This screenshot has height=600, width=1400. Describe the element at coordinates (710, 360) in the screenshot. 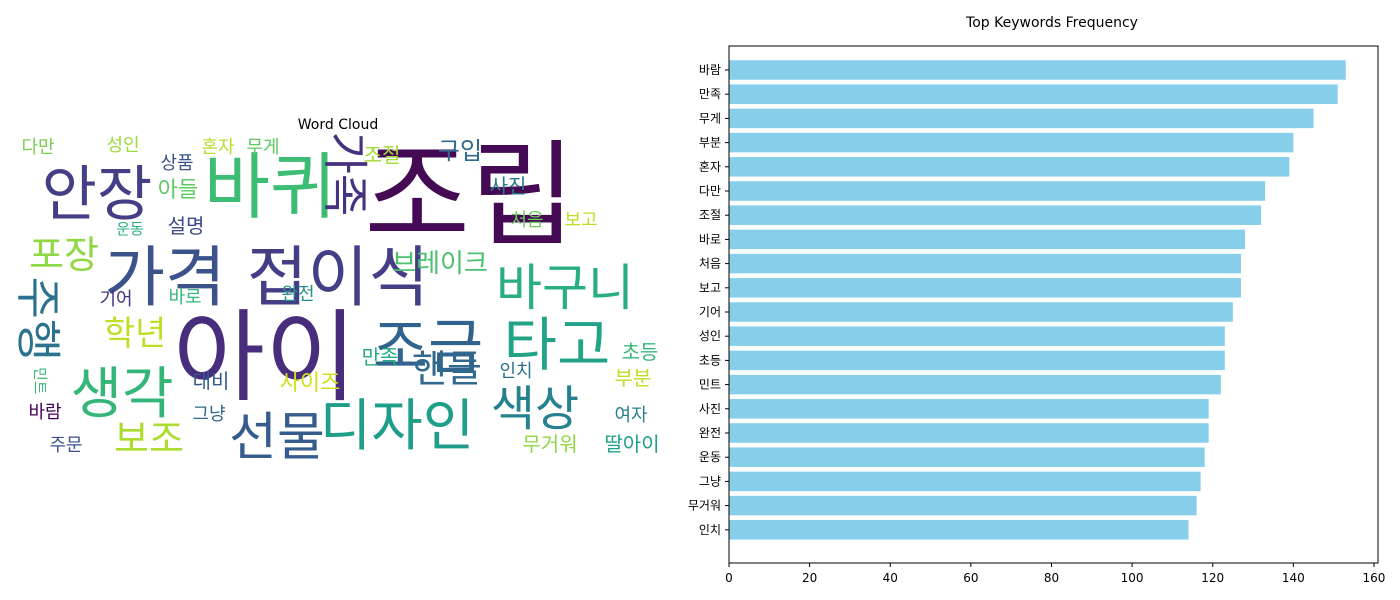

I see `y-tick-label: 초등` at that location.